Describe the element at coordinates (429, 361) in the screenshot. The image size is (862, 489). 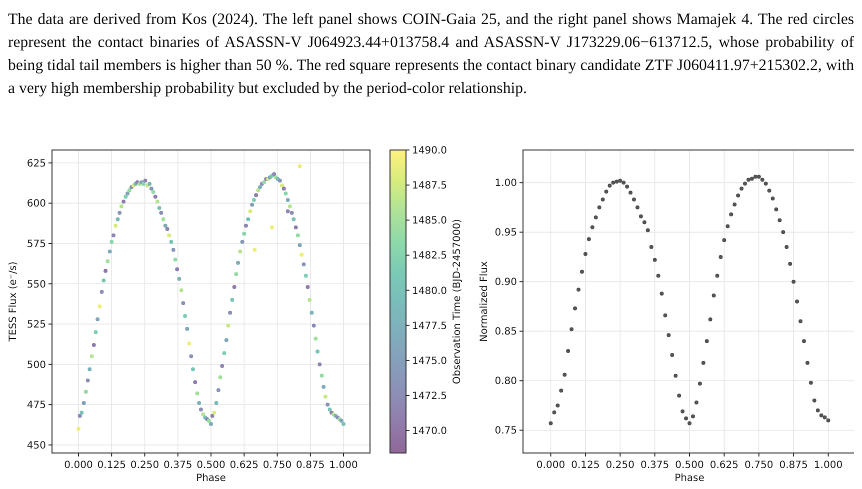
I see `color-bar-label: 1475.0` at that location.